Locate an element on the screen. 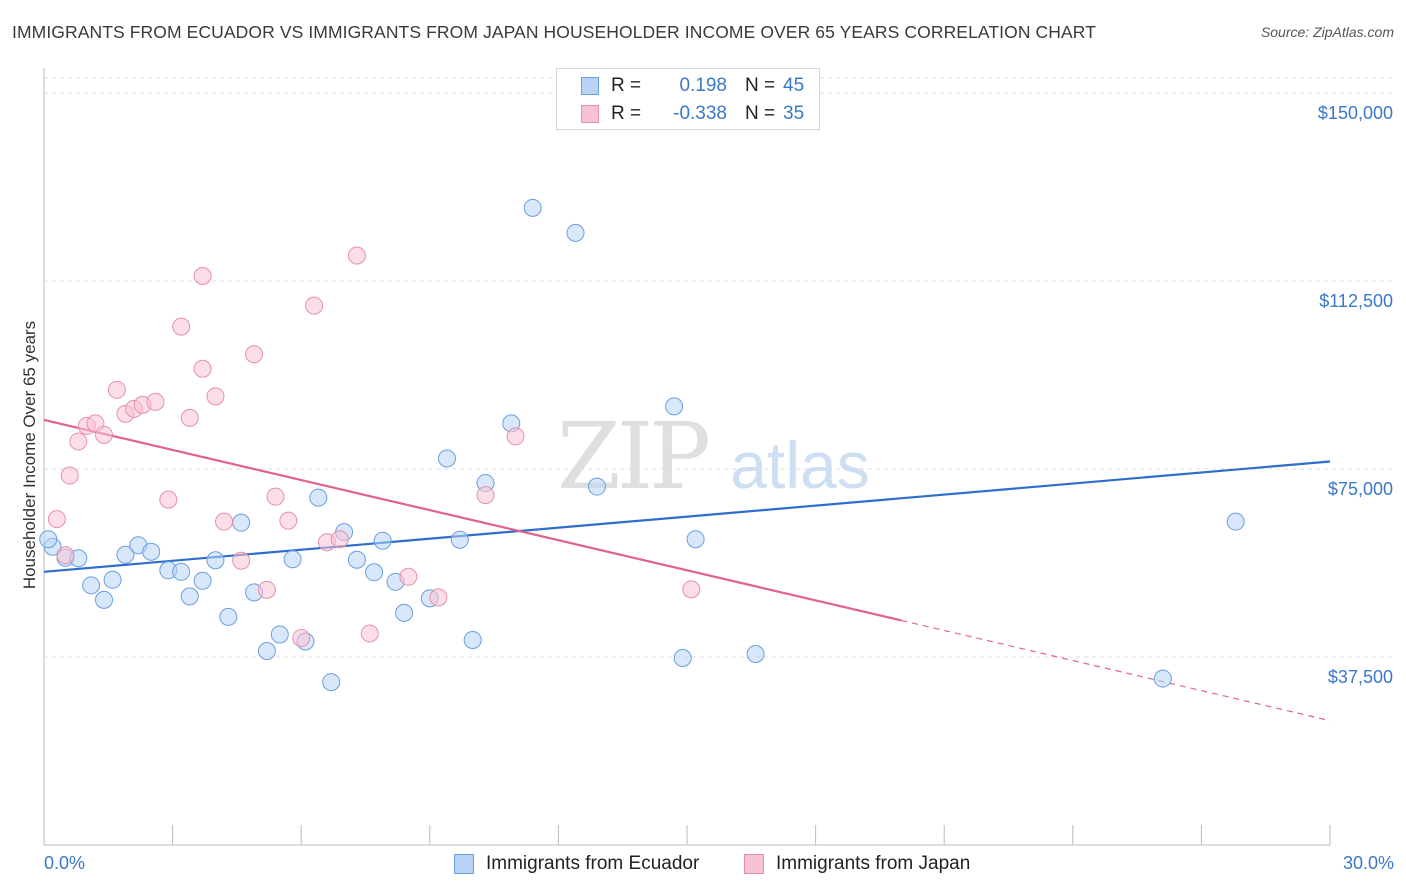 Image resolution: width=1406 pixels, height=892 pixels. japan-r-value: -0.338 is located at coordinates (700, 113).